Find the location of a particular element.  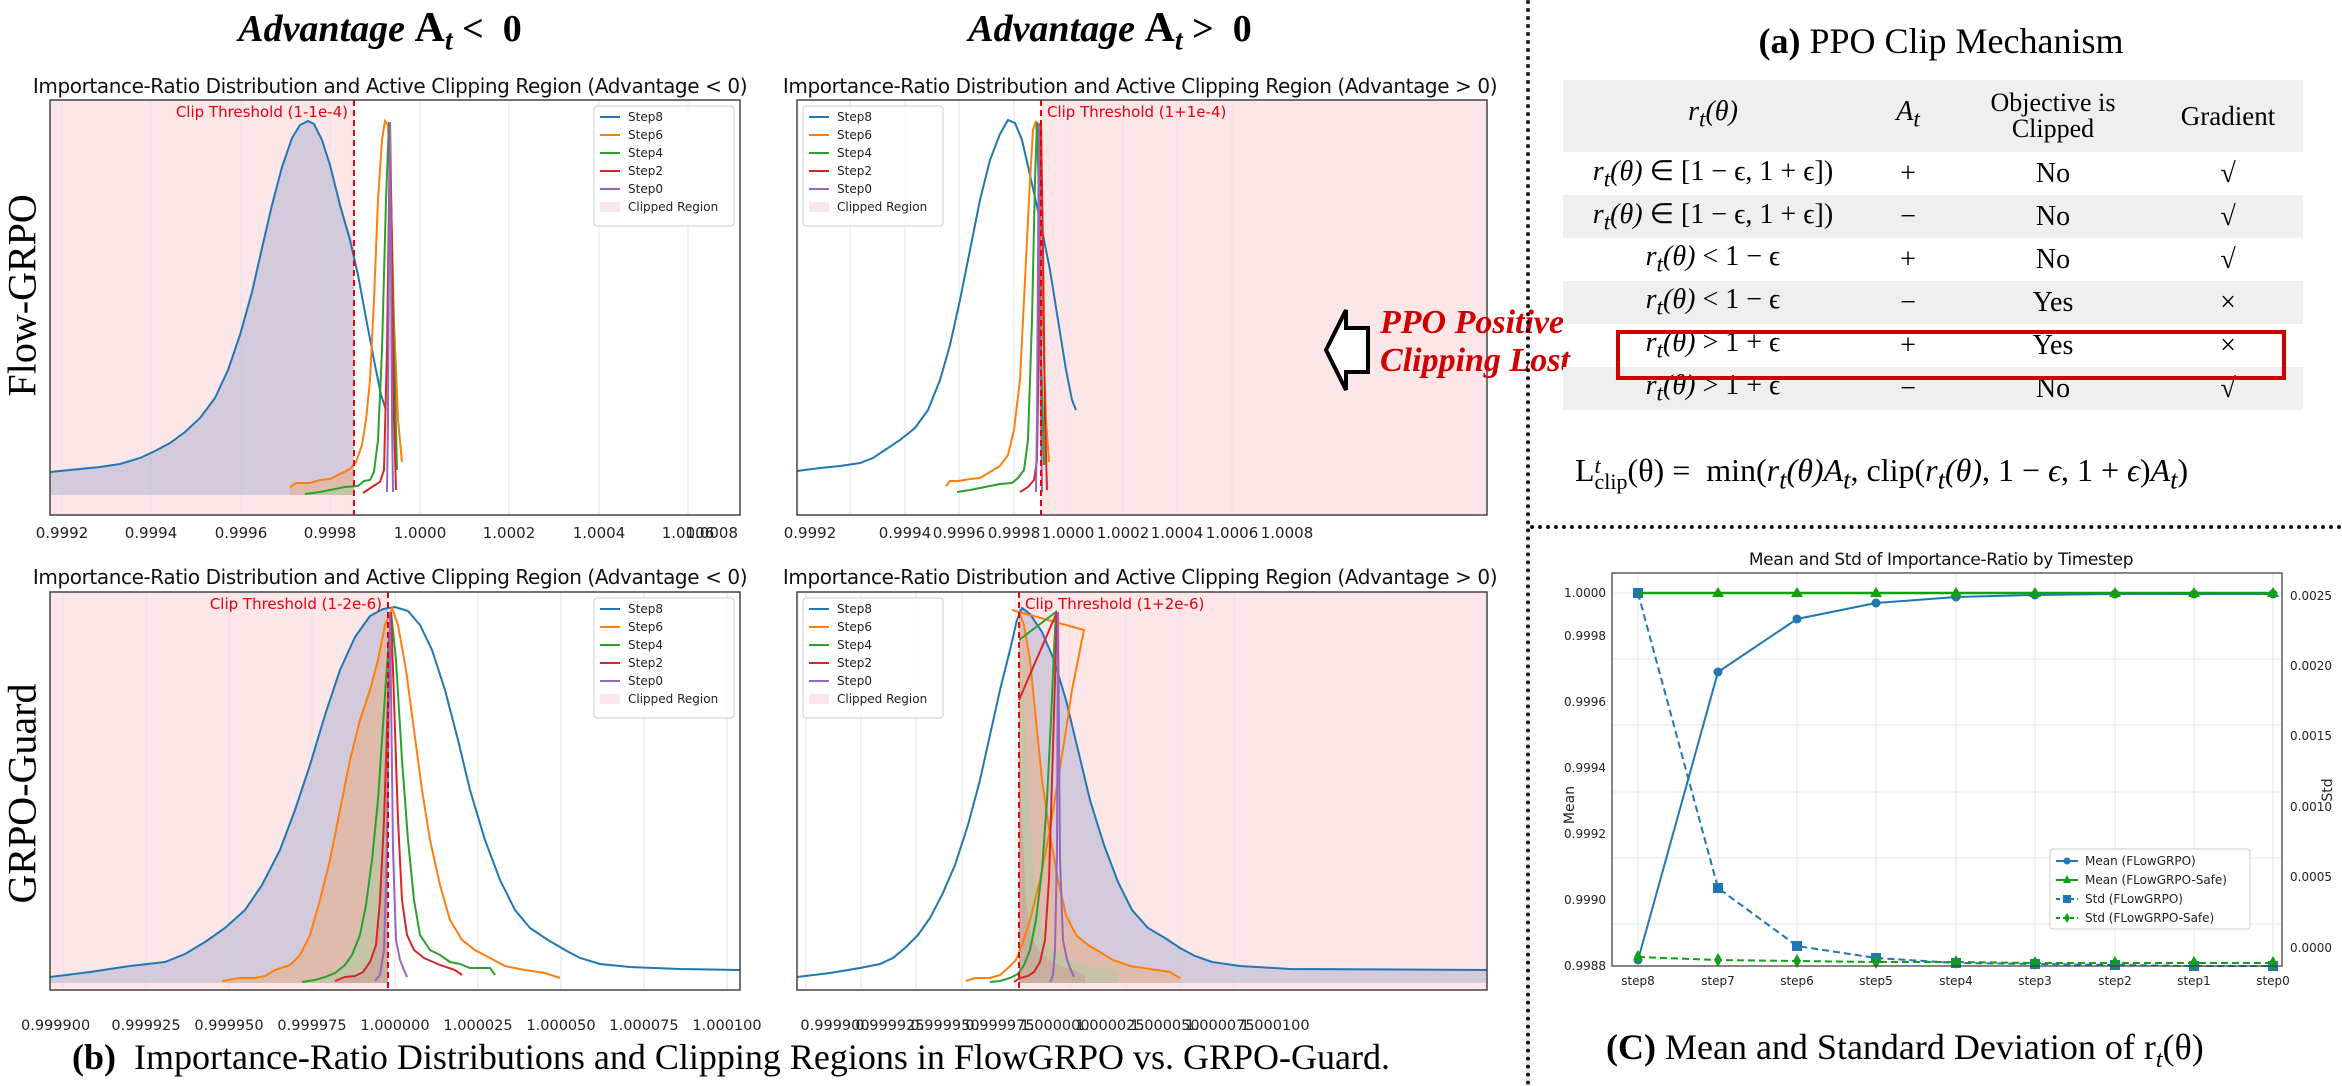

svg-text: 0.999925 is located at coordinates (145, 1026).